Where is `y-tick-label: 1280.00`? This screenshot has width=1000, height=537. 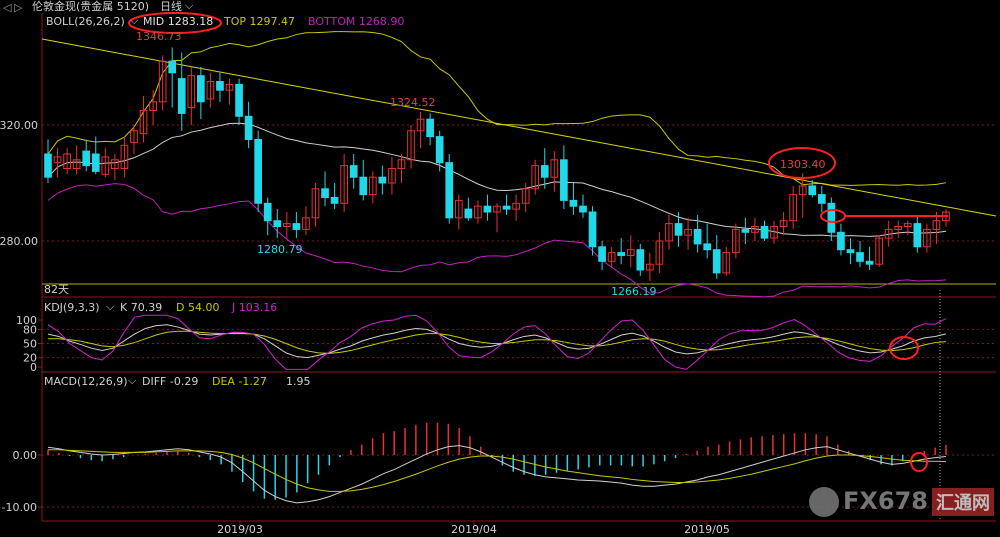
y-tick-label: 1280.00 is located at coordinates (19, 241).